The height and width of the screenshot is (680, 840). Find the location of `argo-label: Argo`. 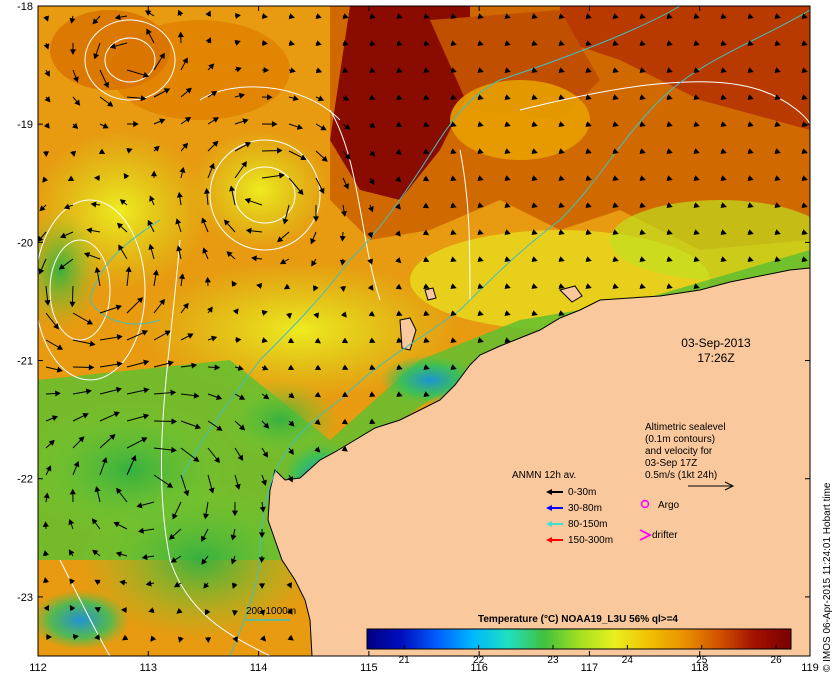

argo-label: Argo is located at coordinates (669, 505).